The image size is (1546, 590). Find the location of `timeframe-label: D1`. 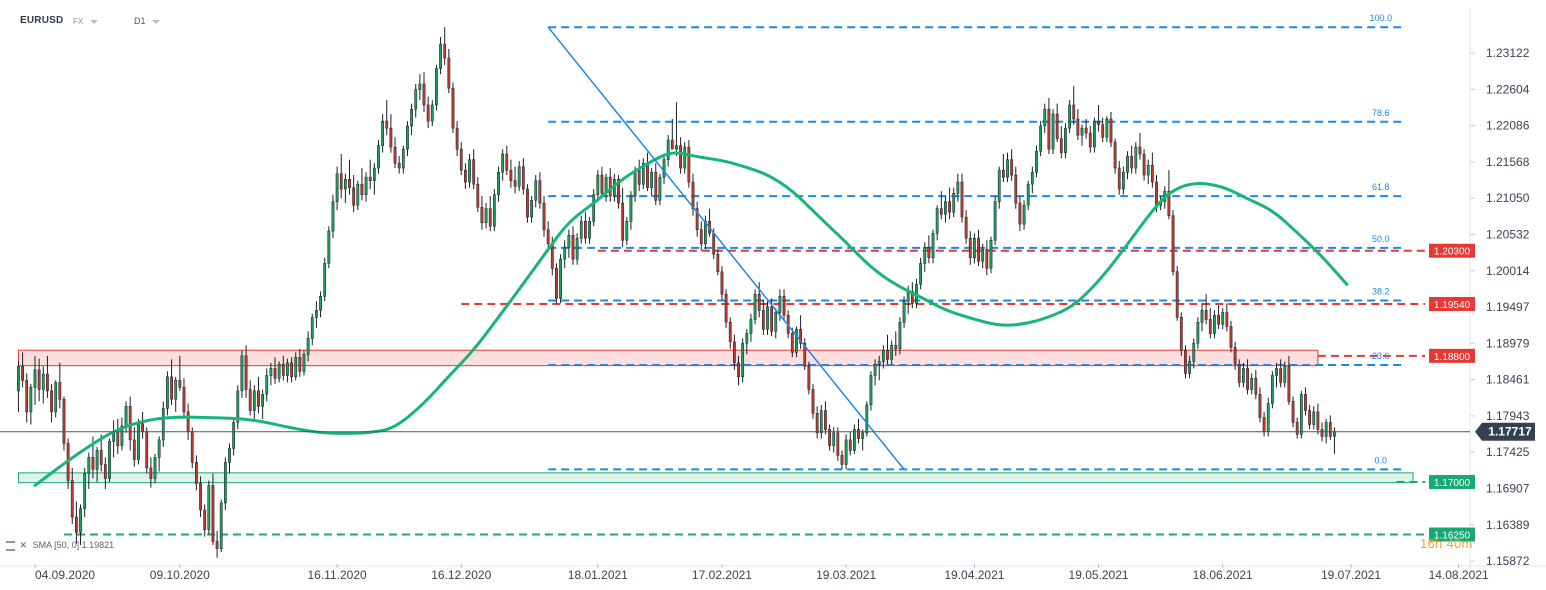

timeframe-label: D1 is located at coordinates (140, 21).